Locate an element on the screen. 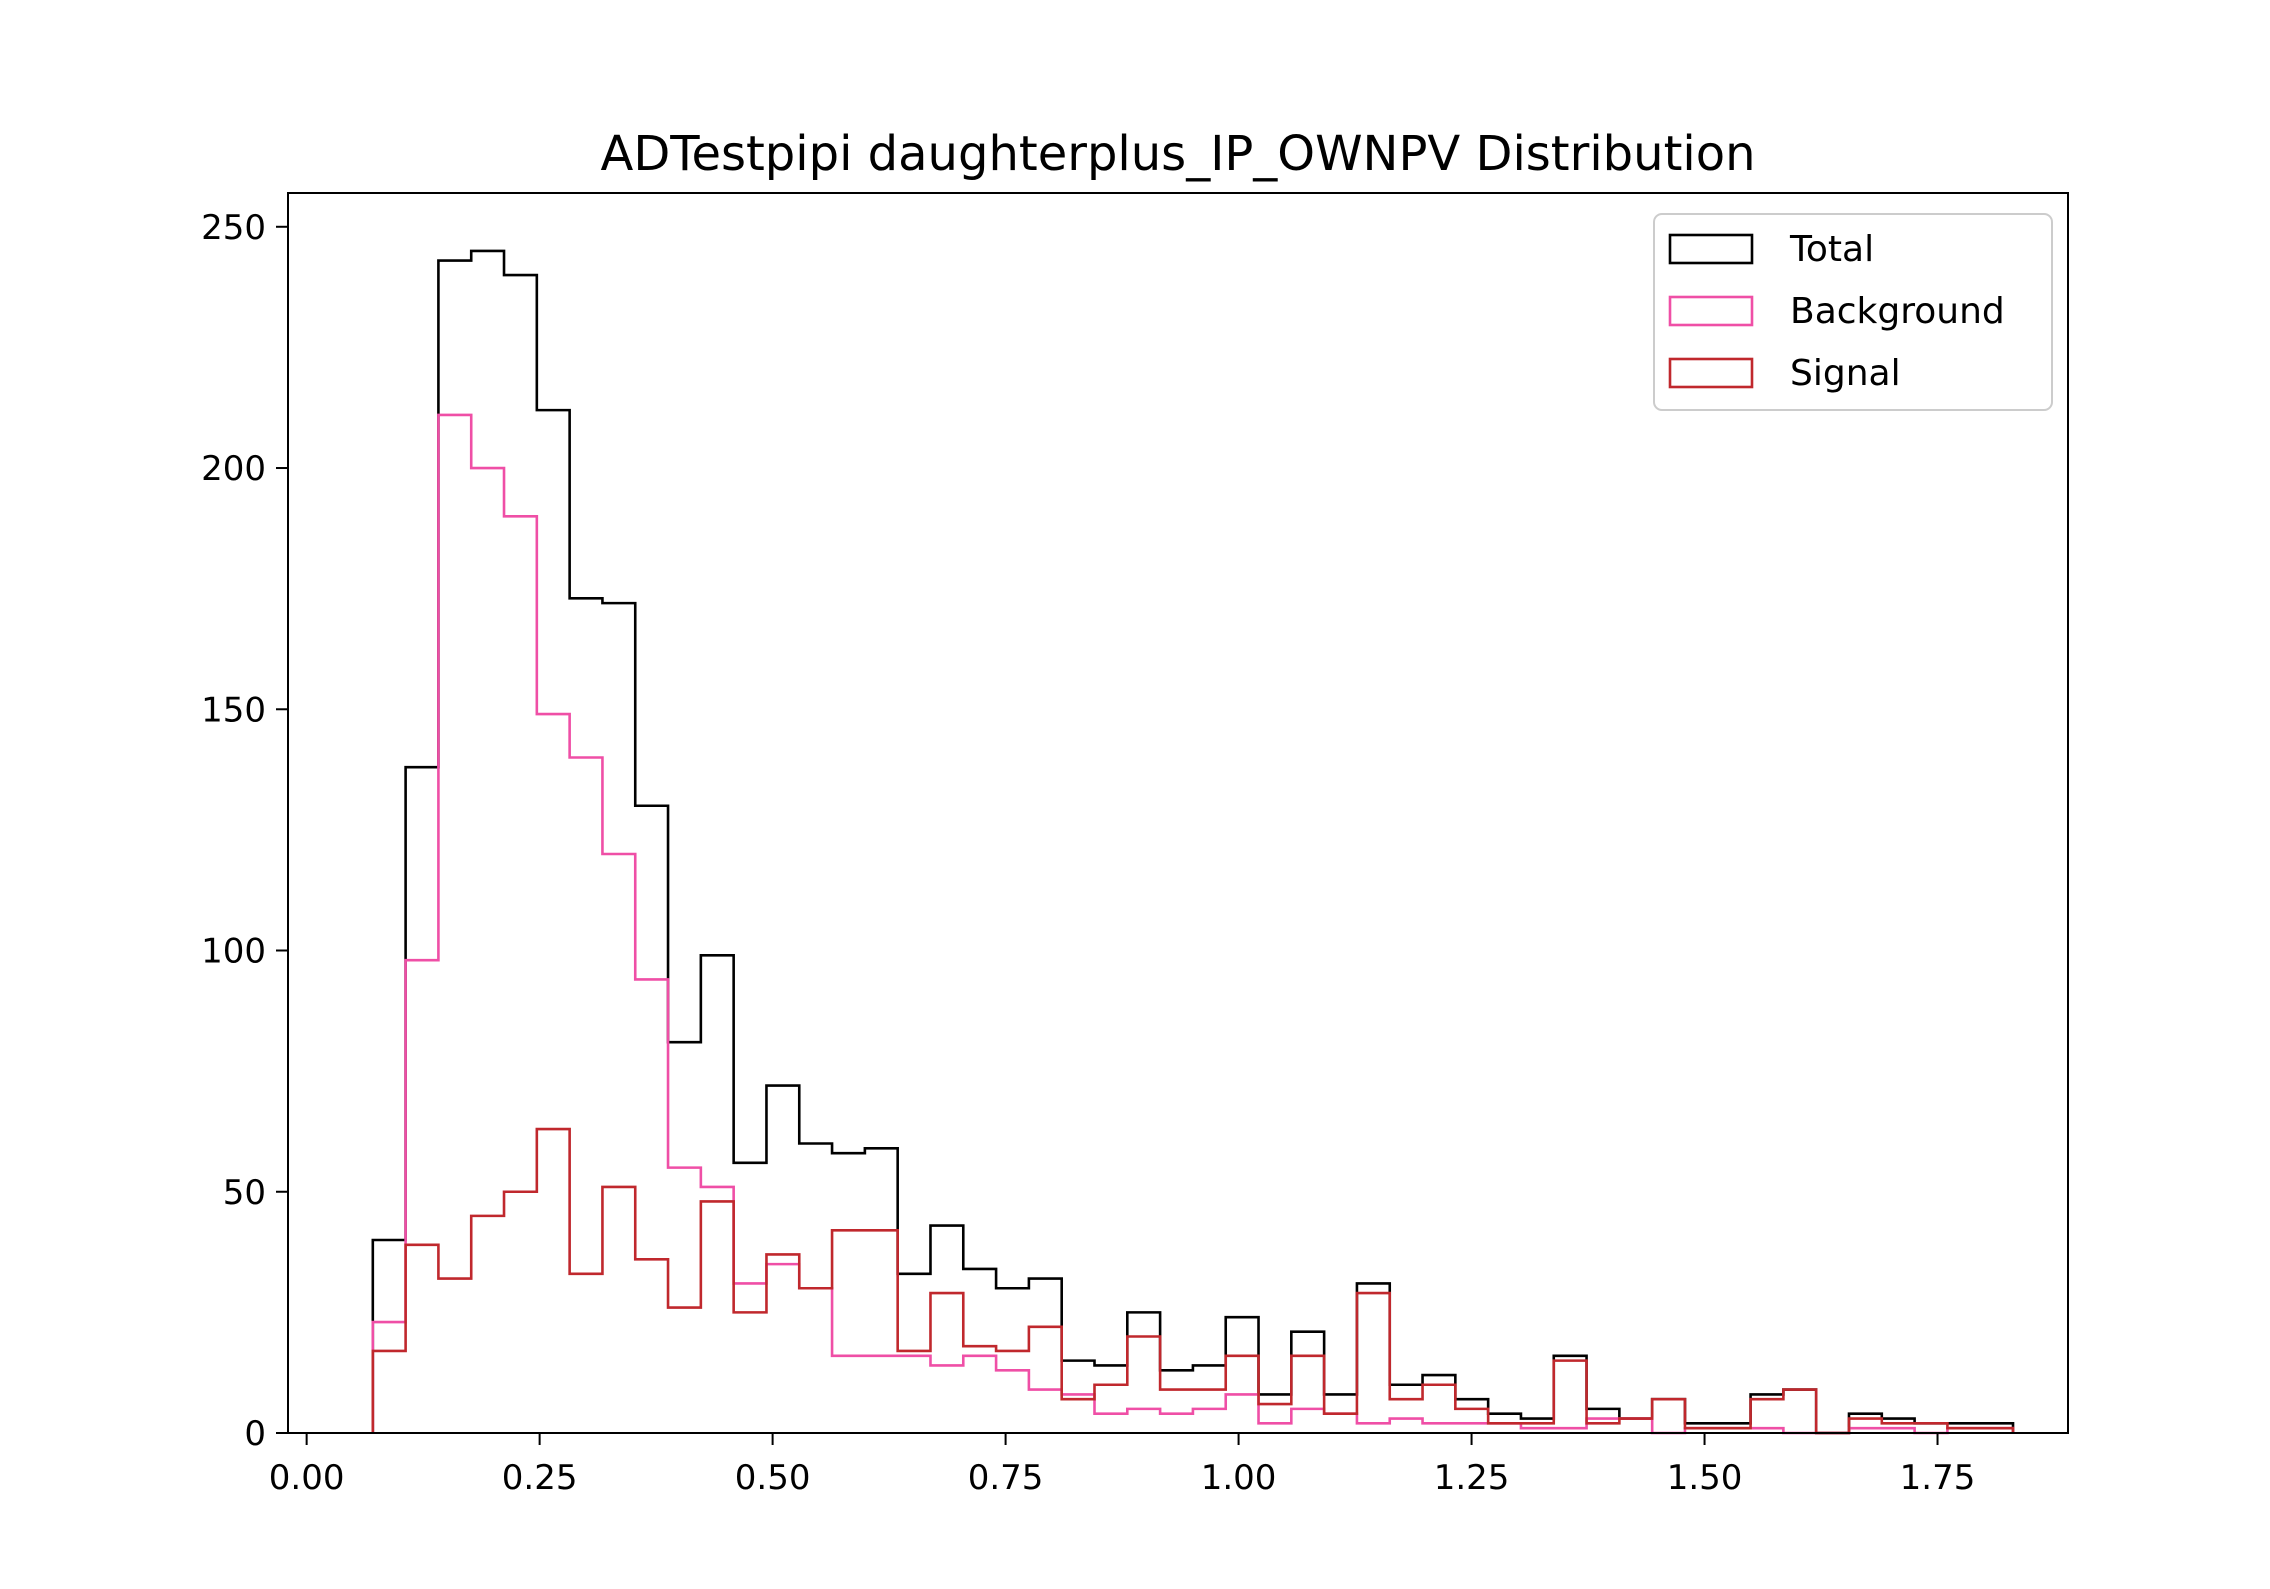 Image resolution: width=2270 pixels, height=1589 pixels. y-tick-label: 50 is located at coordinates (244, 1193).